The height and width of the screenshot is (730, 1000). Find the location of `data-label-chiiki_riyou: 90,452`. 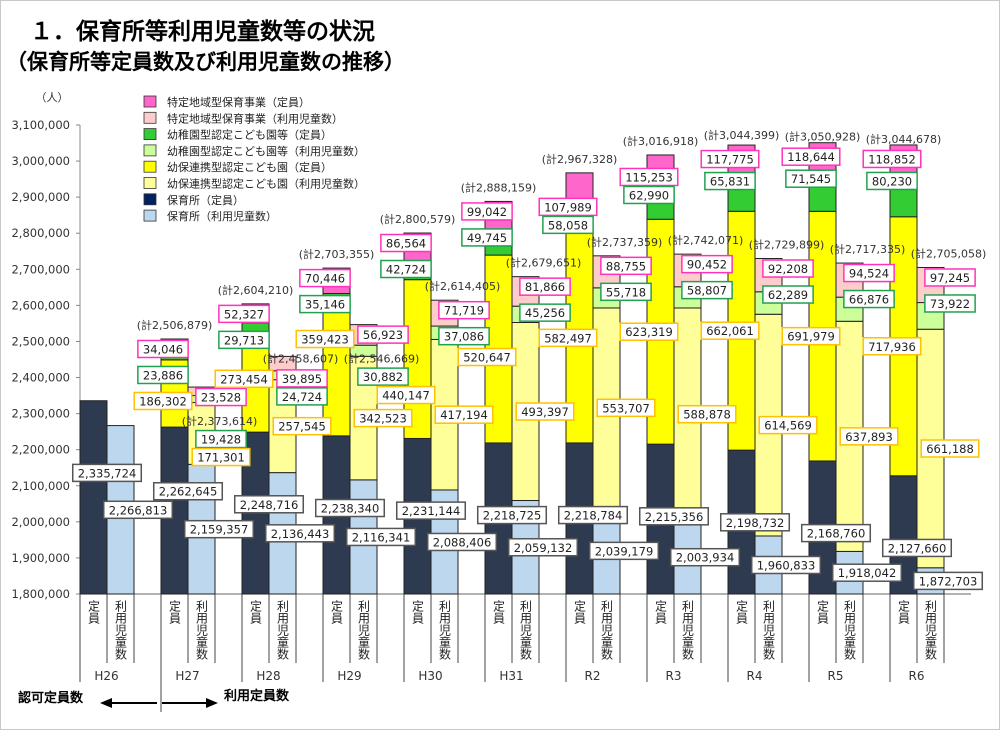

data-label-chiiki_riyou: 90,452 is located at coordinates (707, 265).